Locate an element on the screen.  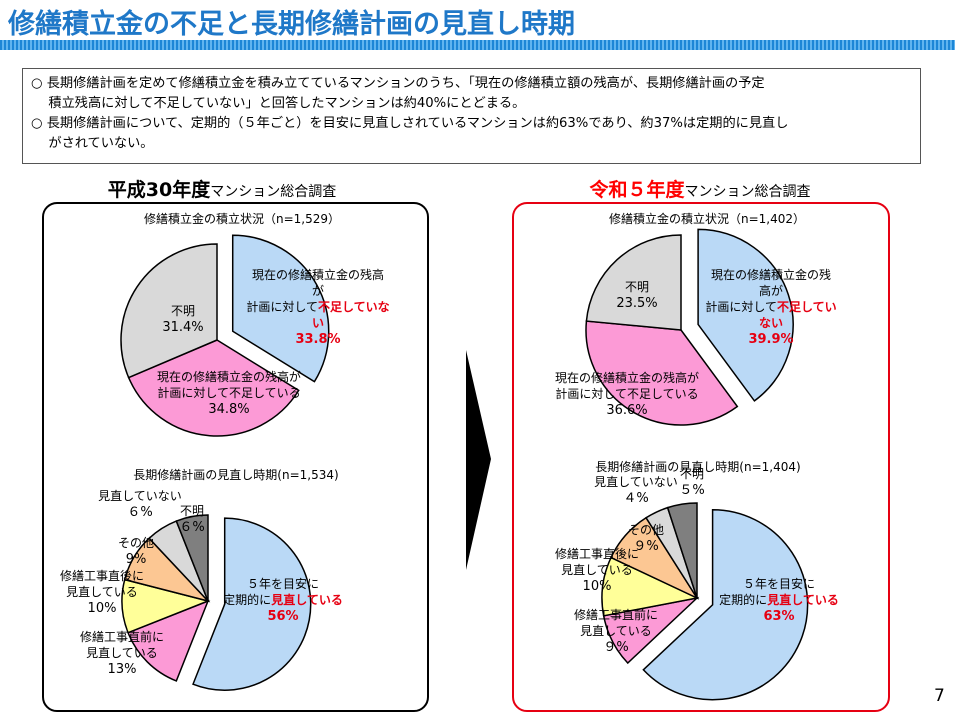
slice-label: 不明 ６% is located at coordinates (191, 519).